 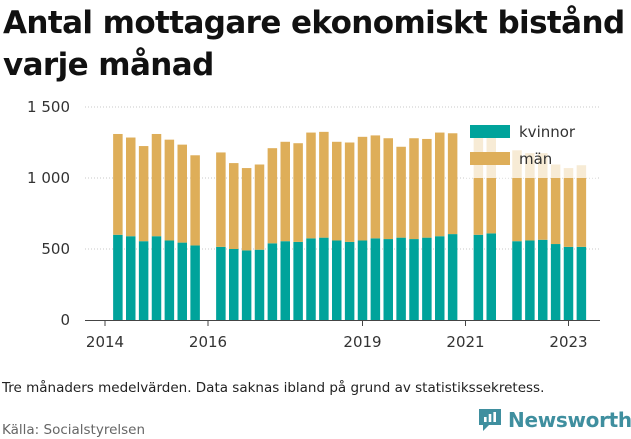 What do you see at coordinates (48, 178) in the screenshot?
I see `y-tick-label: 1 000` at bounding box center [48, 178].